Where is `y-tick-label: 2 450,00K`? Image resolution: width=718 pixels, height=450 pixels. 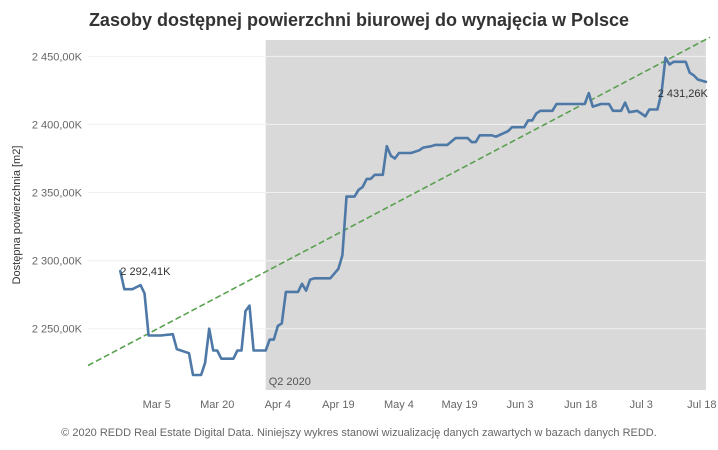
y-tick-label: 2 450,00K is located at coordinates (57, 57).